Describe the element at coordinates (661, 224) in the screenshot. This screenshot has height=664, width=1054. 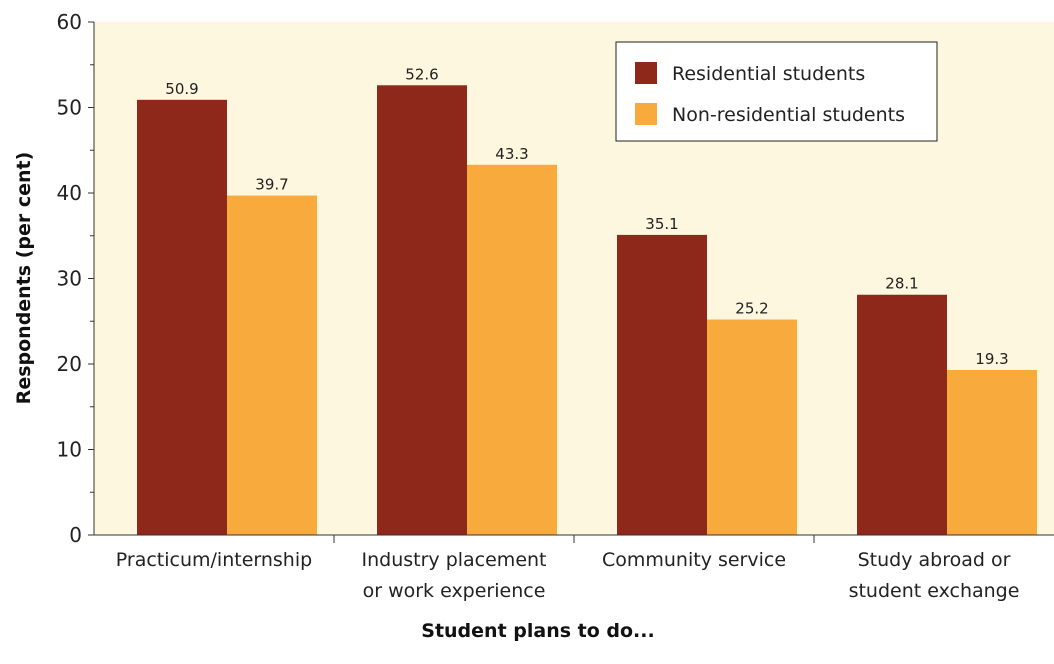
I see `data-label: 35.1` at that location.